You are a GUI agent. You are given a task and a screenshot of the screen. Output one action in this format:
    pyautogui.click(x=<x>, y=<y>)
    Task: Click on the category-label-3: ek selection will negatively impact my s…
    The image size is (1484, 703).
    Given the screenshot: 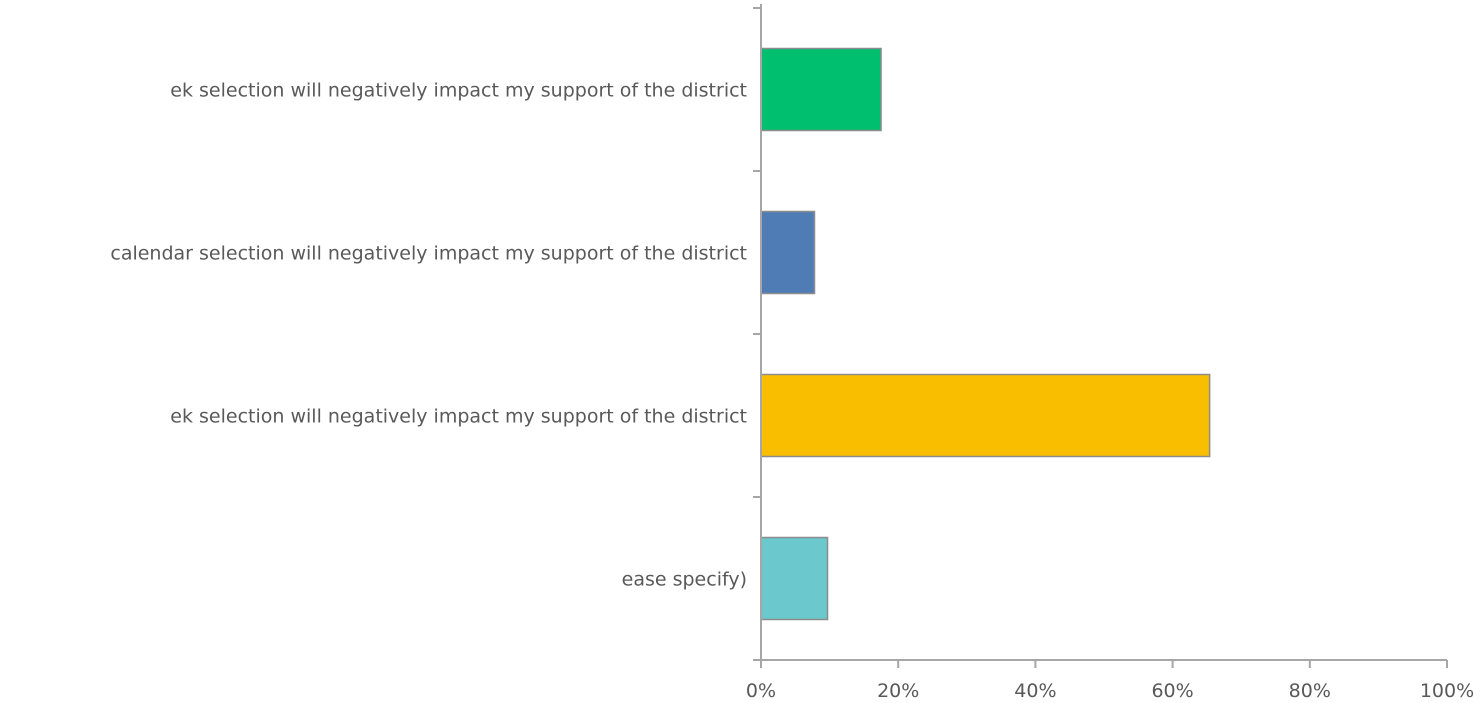 What is the action you would take?
    pyautogui.click(x=458, y=417)
    